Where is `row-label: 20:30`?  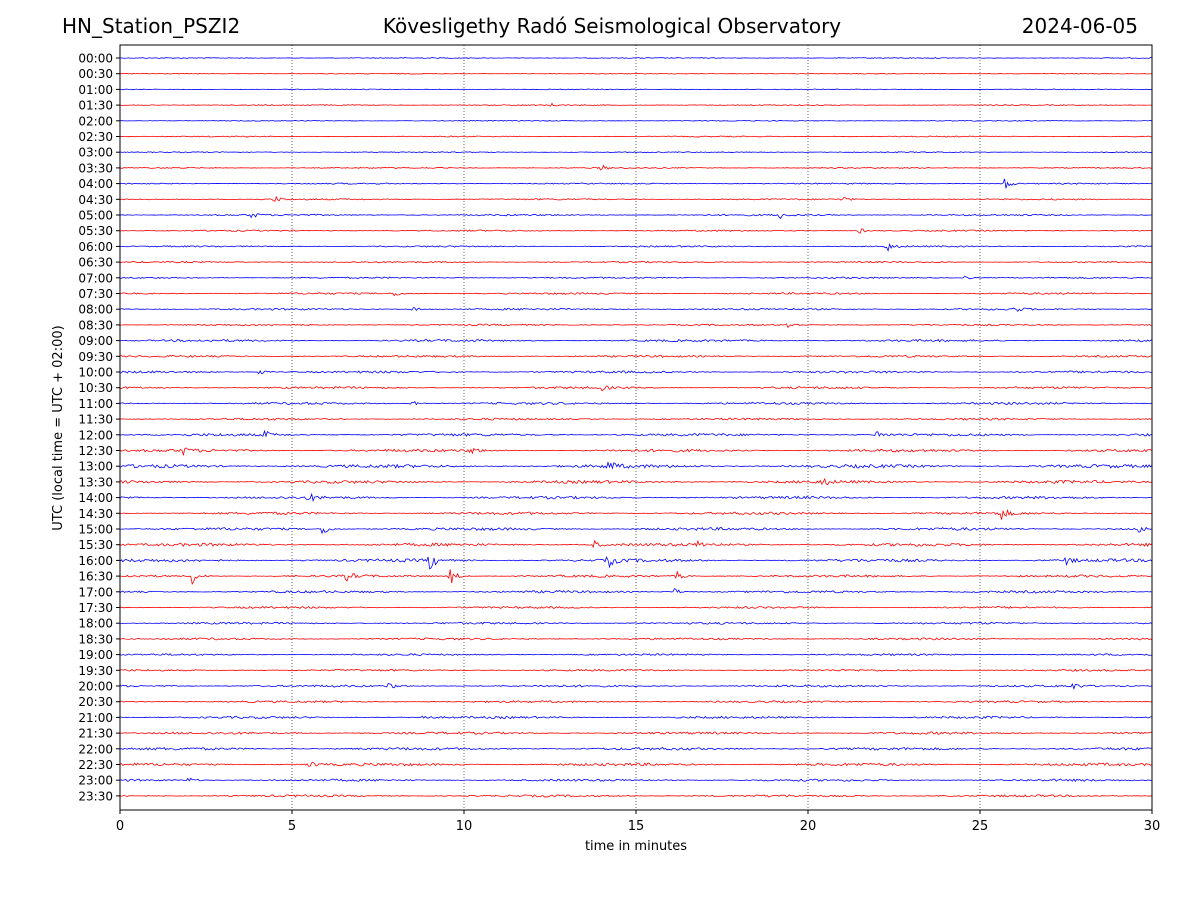
row-label: 20:30 is located at coordinates (95, 702).